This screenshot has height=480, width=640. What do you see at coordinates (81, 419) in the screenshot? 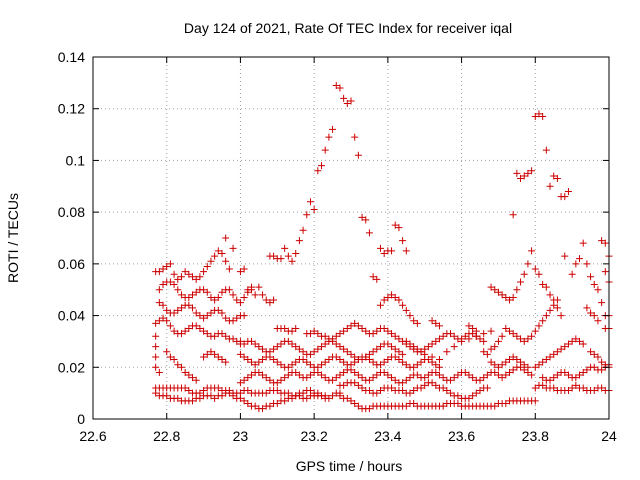
I see `y-tick-label: 0` at bounding box center [81, 419].